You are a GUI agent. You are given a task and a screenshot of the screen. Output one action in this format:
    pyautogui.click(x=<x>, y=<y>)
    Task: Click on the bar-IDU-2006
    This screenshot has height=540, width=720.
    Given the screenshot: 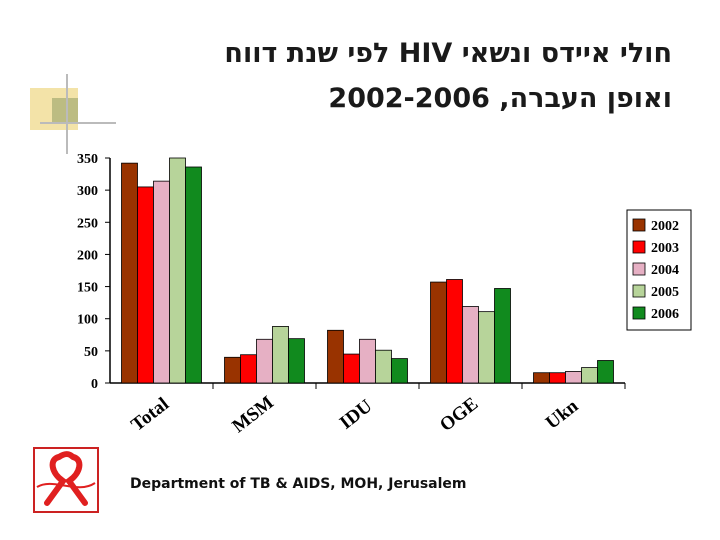 What is the action you would take?
    pyautogui.click(x=399, y=371)
    